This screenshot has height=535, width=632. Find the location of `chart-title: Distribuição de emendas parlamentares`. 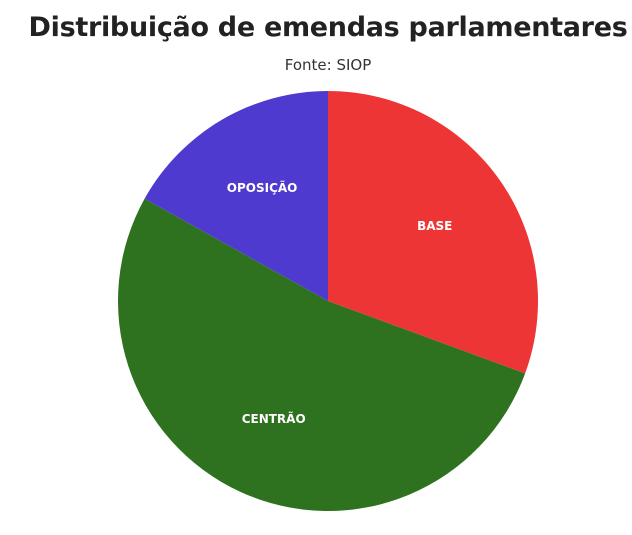

chart-title: Distribuição de emendas parlamentares is located at coordinates (328, 27).